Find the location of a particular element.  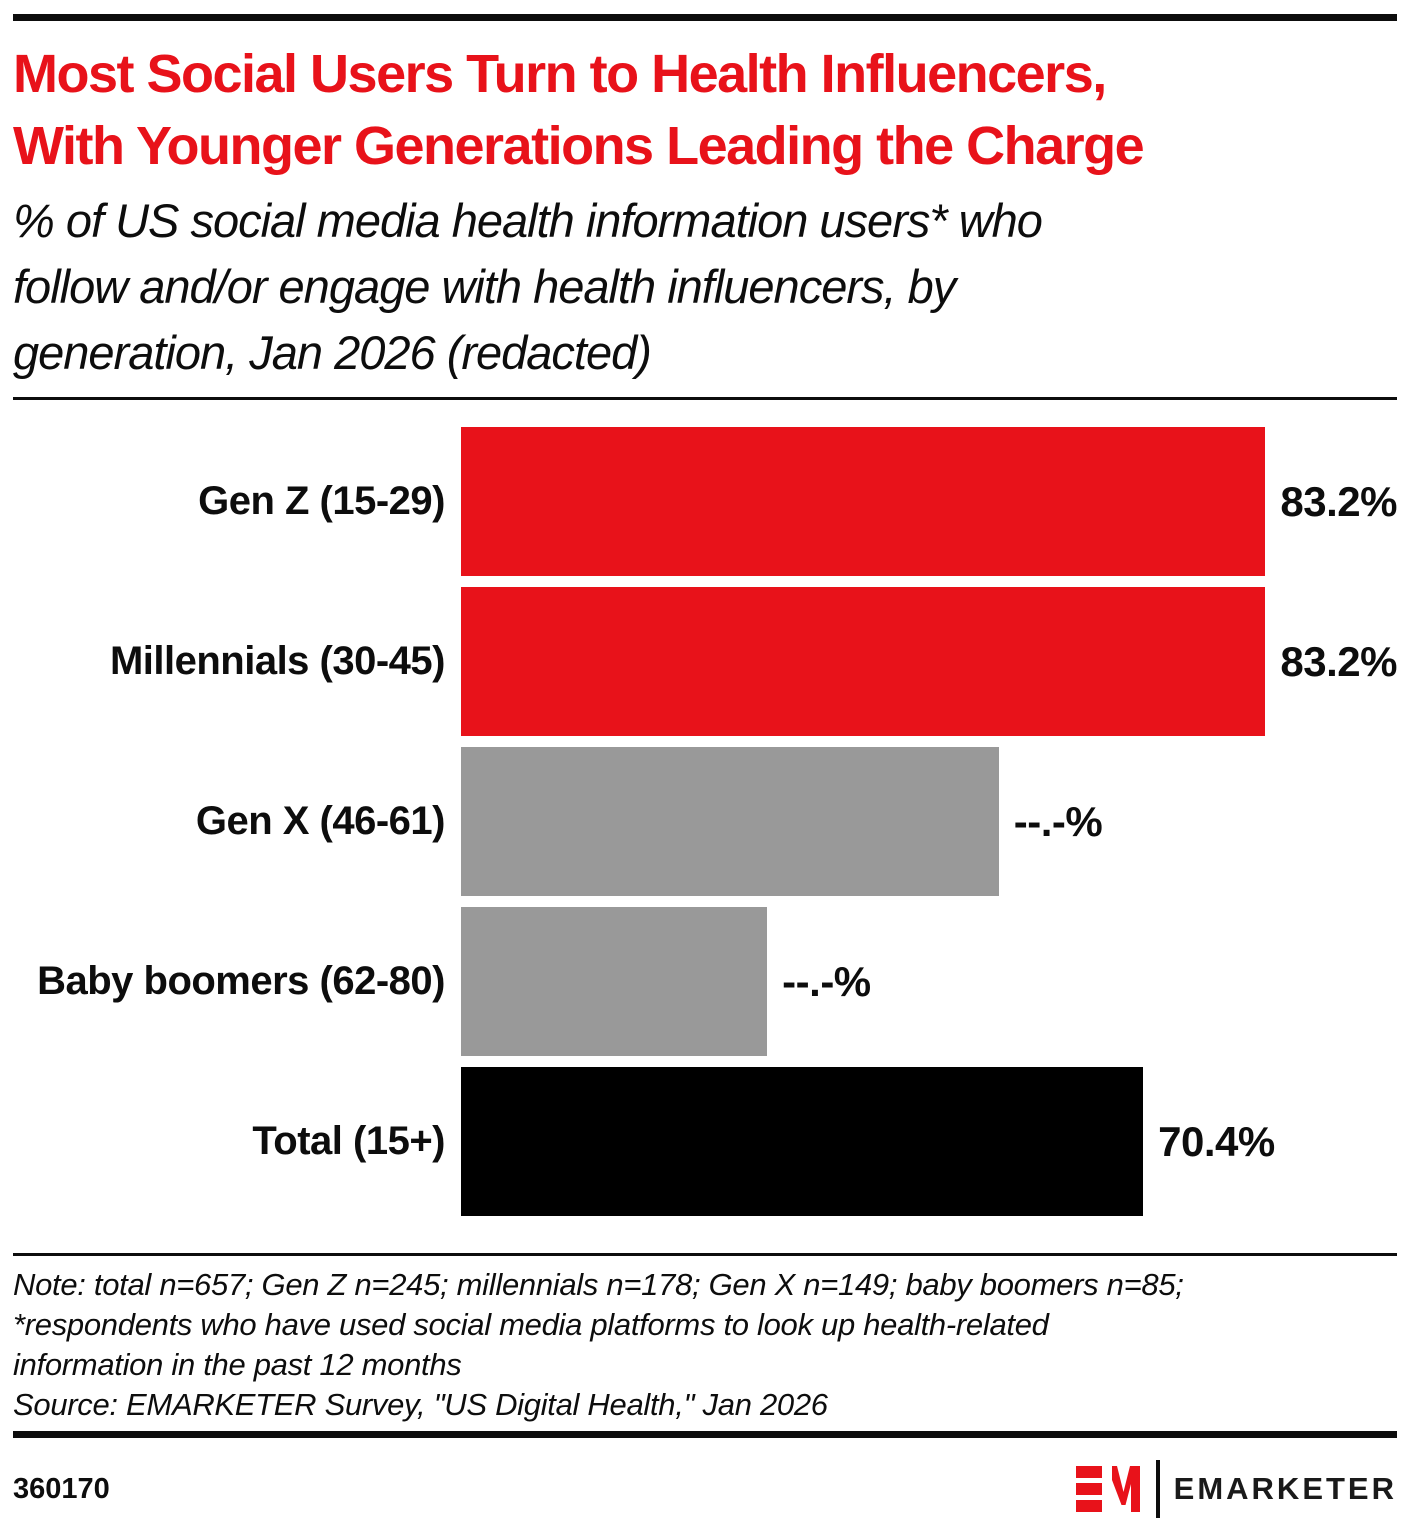

chart-row: Gen Z (15-29) 83.2% is located at coordinates (705, 501).